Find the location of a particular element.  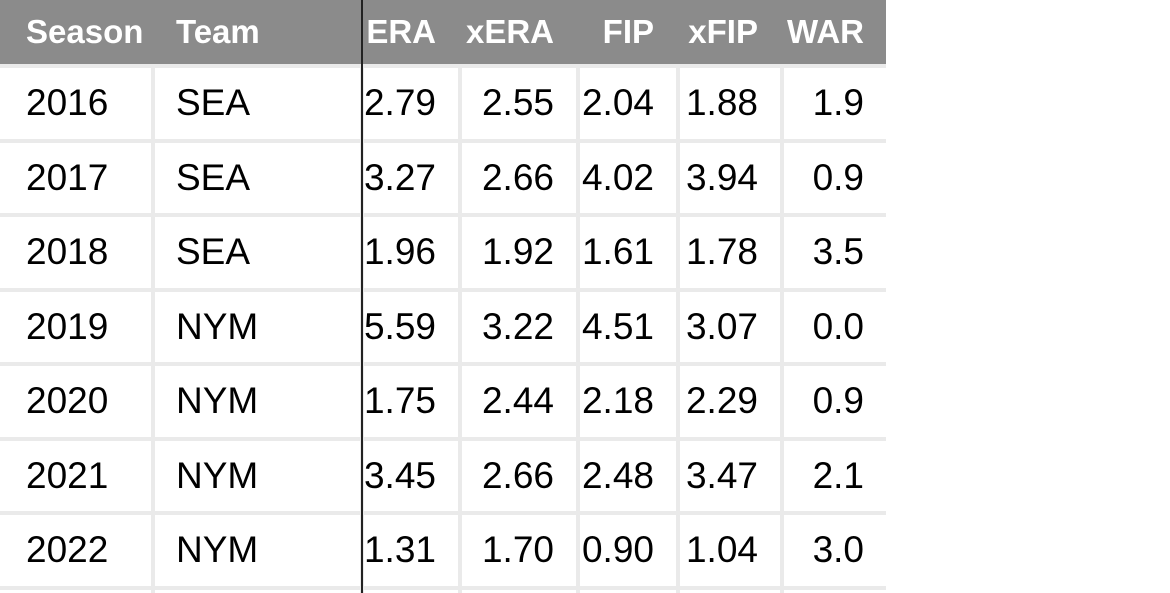

table-header: Season Team ERA xERA FIP xFIP WAR is located at coordinates (443, 32).